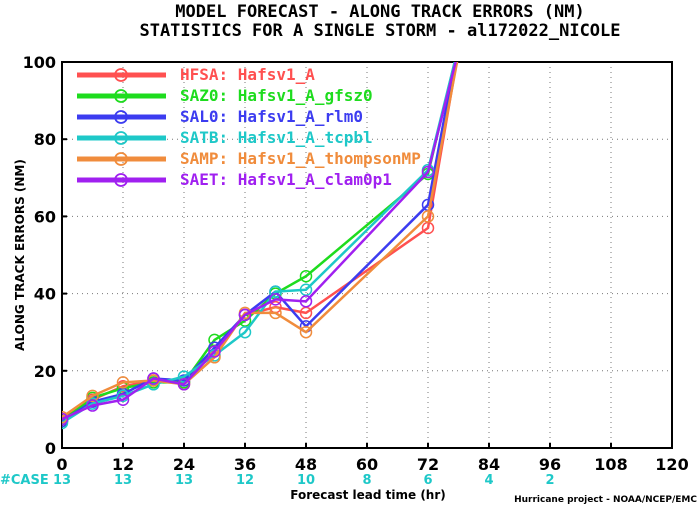 Image resolution: width=700 pixels, height=506 pixels. I want to click on x-tick-label: 36, so click(245, 464).